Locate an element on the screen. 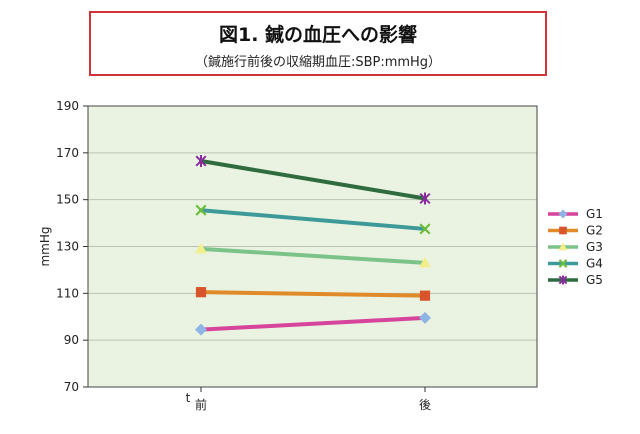 The image size is (640, 434). chart-subtitle: （鍼施行前後の収縮期血圧:SBP:mmHg） is located at coordinates (318, 62).